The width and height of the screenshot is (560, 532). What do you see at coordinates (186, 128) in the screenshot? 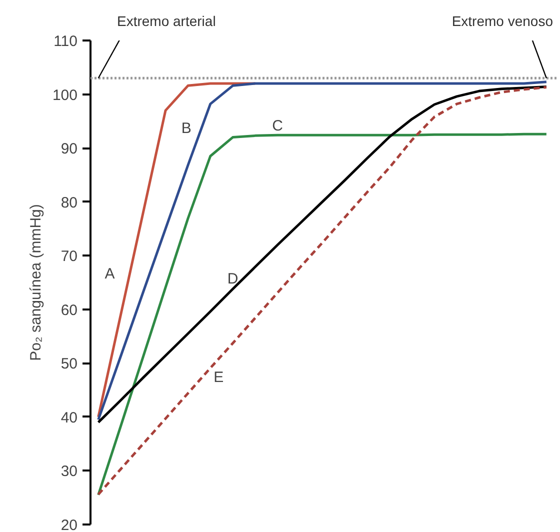
I see `series-label: B` at bounding box center [186, 128].